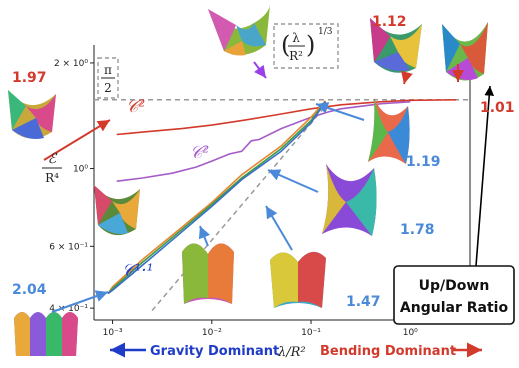 The image size is (519, 368). I want to click on curve-label-c11: 𝒞¹·¹, so click(137, 271).